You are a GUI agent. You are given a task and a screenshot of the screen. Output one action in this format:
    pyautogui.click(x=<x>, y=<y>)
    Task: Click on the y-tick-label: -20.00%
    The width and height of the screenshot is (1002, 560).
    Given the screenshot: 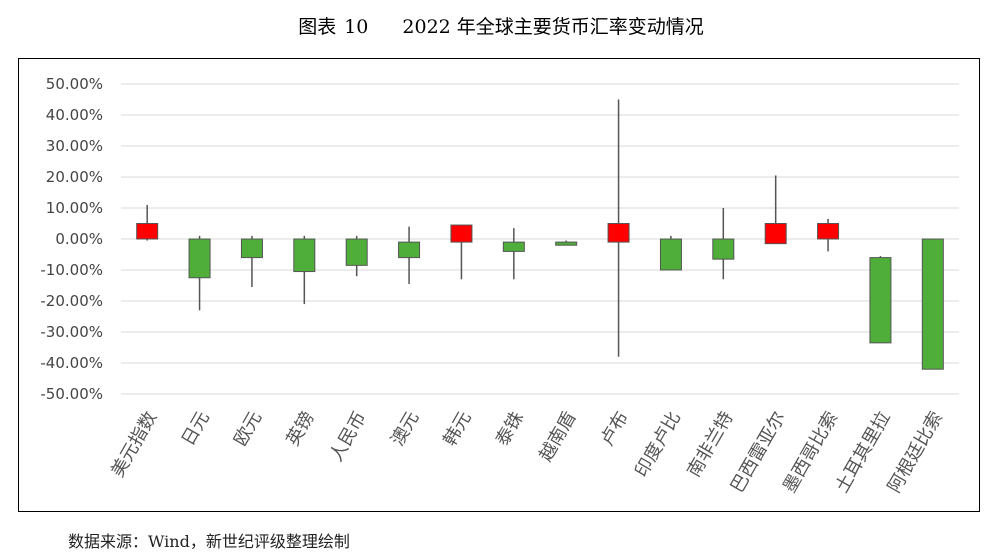 What is the action you would take?
    pyautogui.click(x=71, y=301)
    